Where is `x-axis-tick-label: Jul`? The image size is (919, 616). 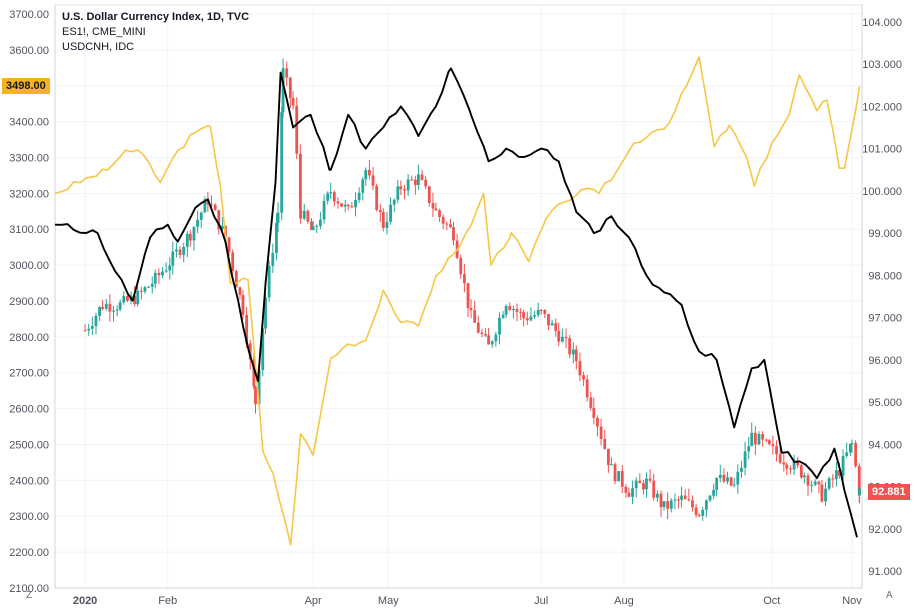
x-axis-tick-label: Jul is located at coordinates (541, 601).